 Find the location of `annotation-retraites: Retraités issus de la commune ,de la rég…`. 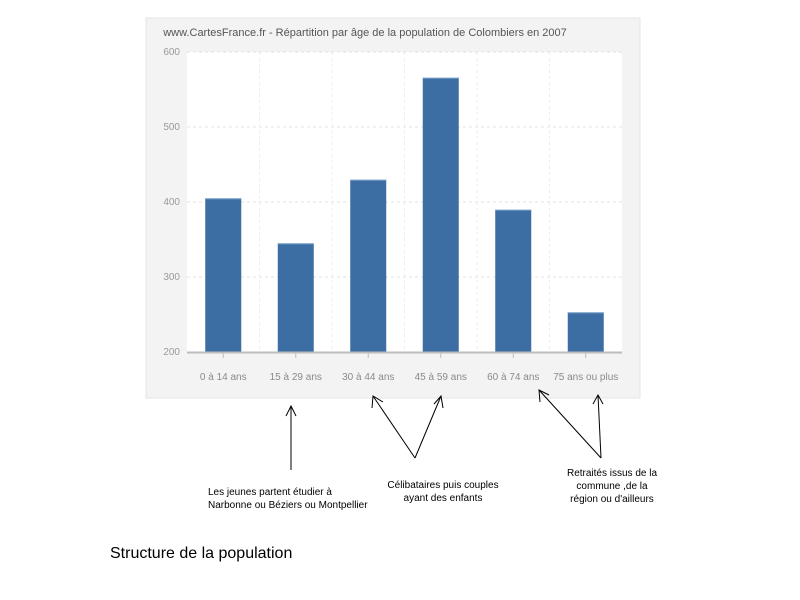

annotation-retraites: Retraités issus de la commune ,de la rég… is located at coordinates (612, 486).